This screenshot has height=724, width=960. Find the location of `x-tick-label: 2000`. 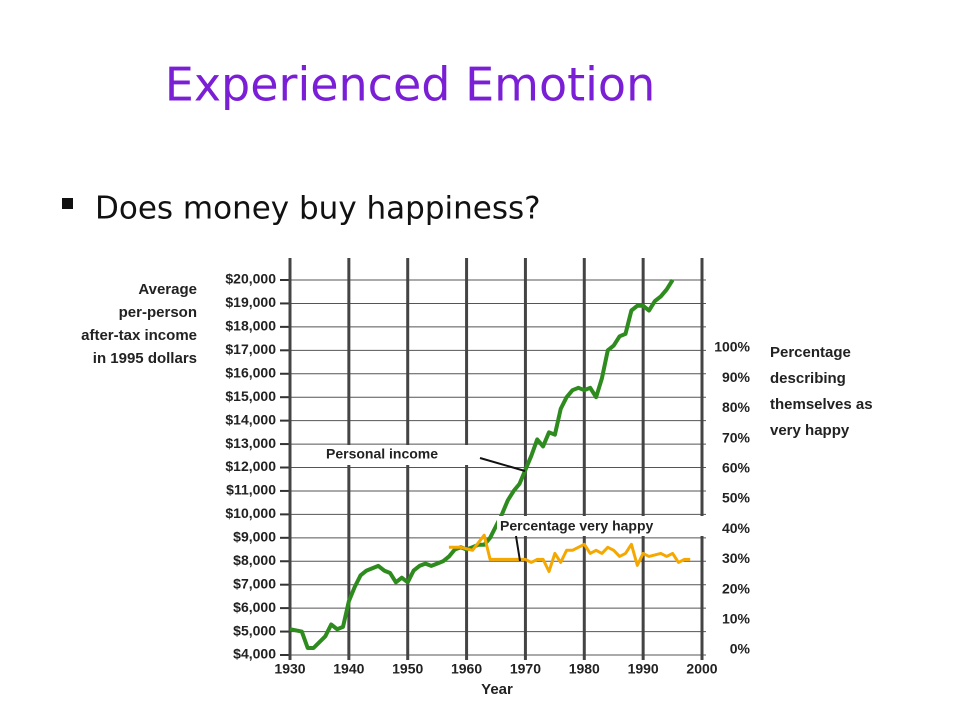

x-tick-label: 2000 is located at coordinates (701, 669).